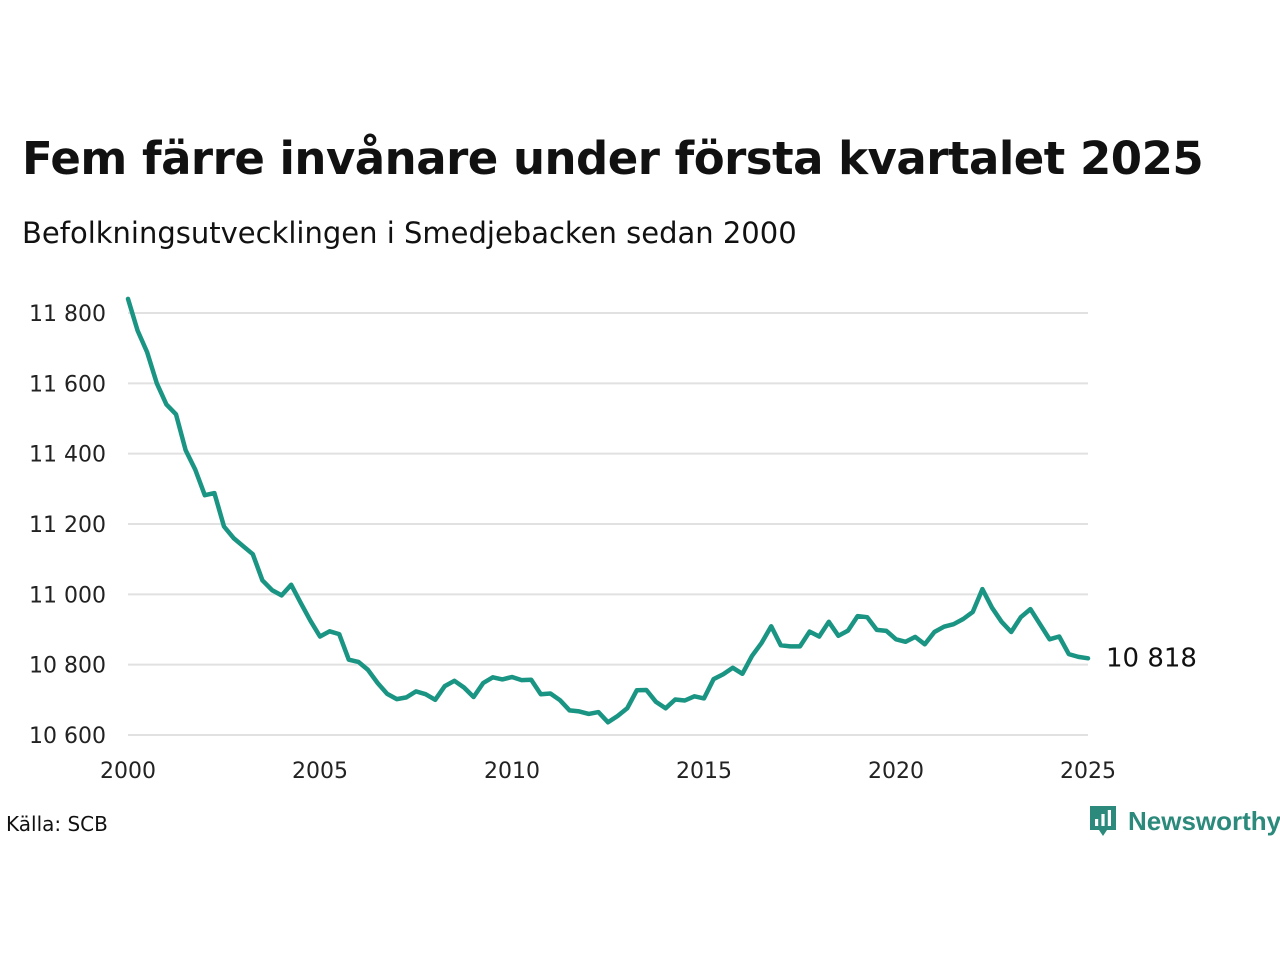  Describe the element at coordinates (67, 384) in the screenshot. I see `y-tick-label: 11 600` at that location.